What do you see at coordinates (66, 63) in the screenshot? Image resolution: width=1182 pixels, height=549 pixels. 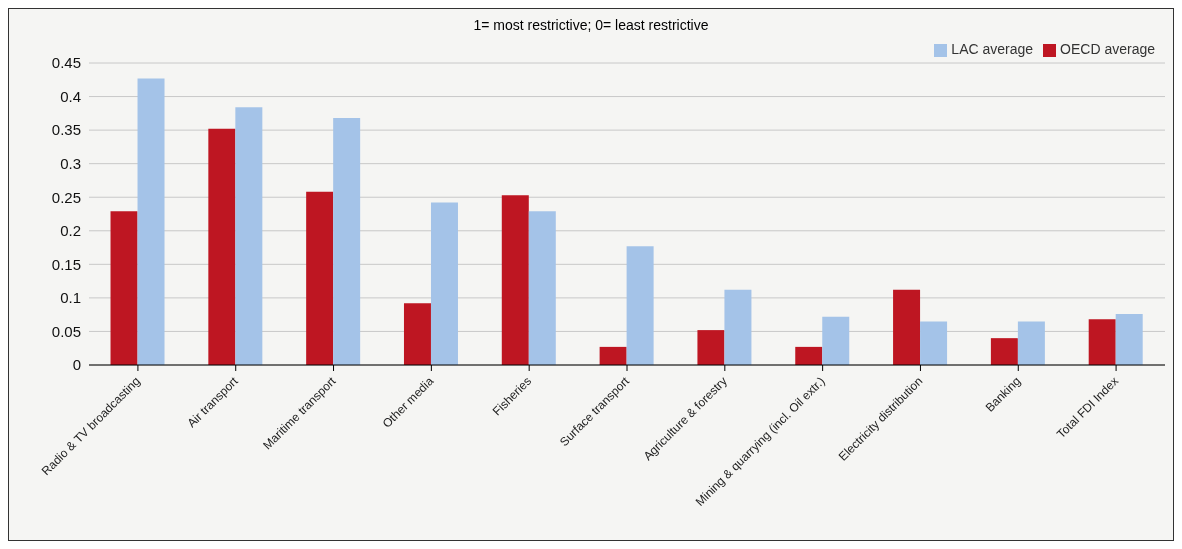 I see `y-tick-label: 0.45` at bounding box center [66, 63].